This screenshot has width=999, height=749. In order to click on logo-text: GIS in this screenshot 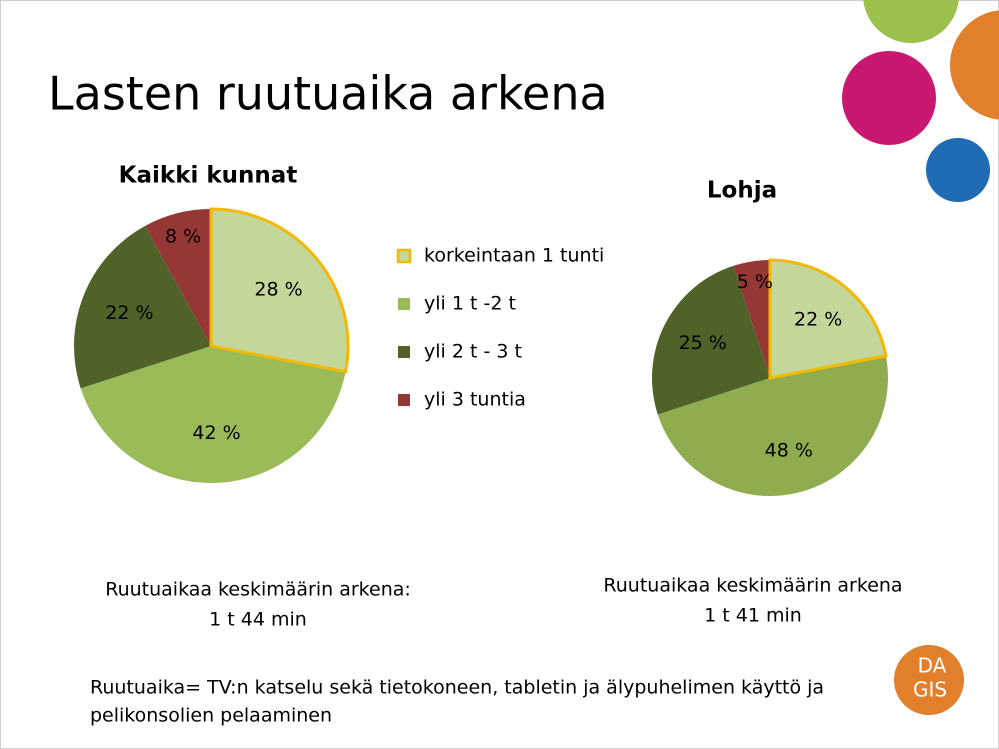, I will do `click(930, 690)`.